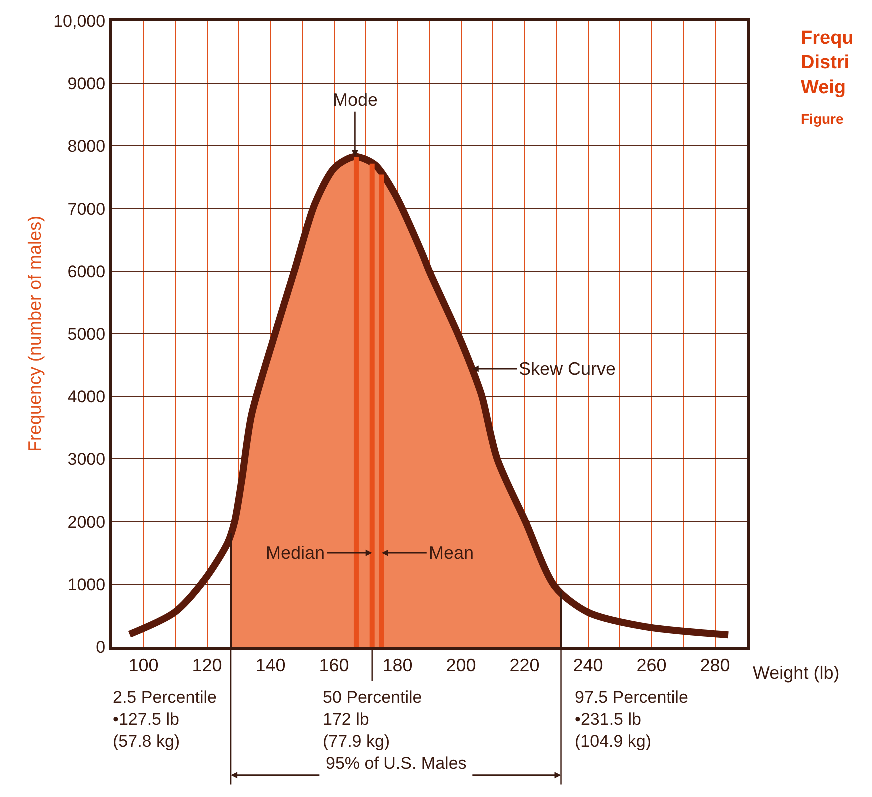 The width and height of the screenshot is (872, 797). Describe the element at coordinates (87, 84) in the screenshot. I see `y-tick-label: 9000` at that location.